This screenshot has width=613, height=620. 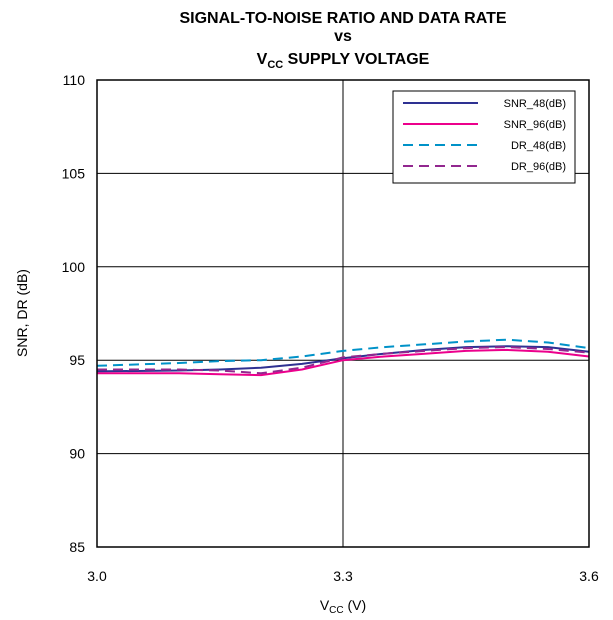 I want to click on series-lines, so click(x=343, y=357).